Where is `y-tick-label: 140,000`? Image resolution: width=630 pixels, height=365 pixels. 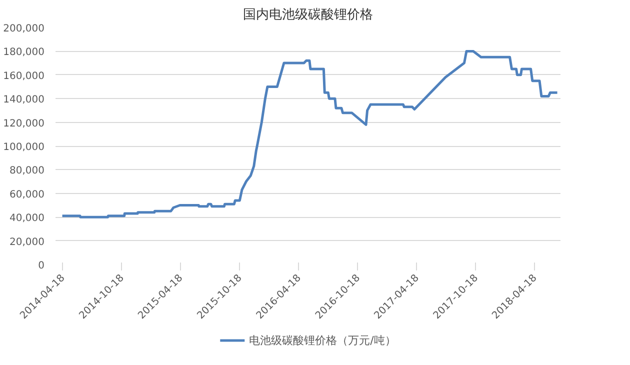 y-tick-label: 140,000 is located at coordinates (24, 100).